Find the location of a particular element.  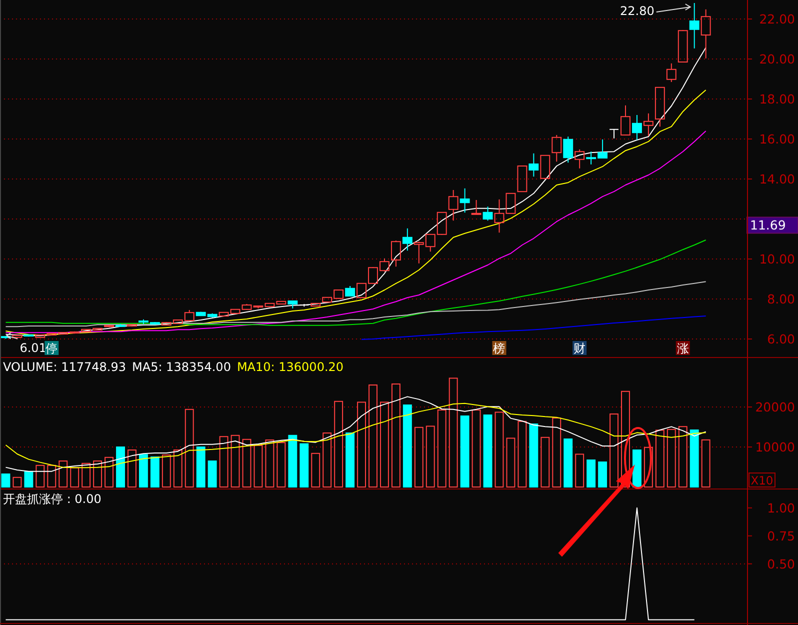

annotation: 22.80 is located at coordinates (637, 11).